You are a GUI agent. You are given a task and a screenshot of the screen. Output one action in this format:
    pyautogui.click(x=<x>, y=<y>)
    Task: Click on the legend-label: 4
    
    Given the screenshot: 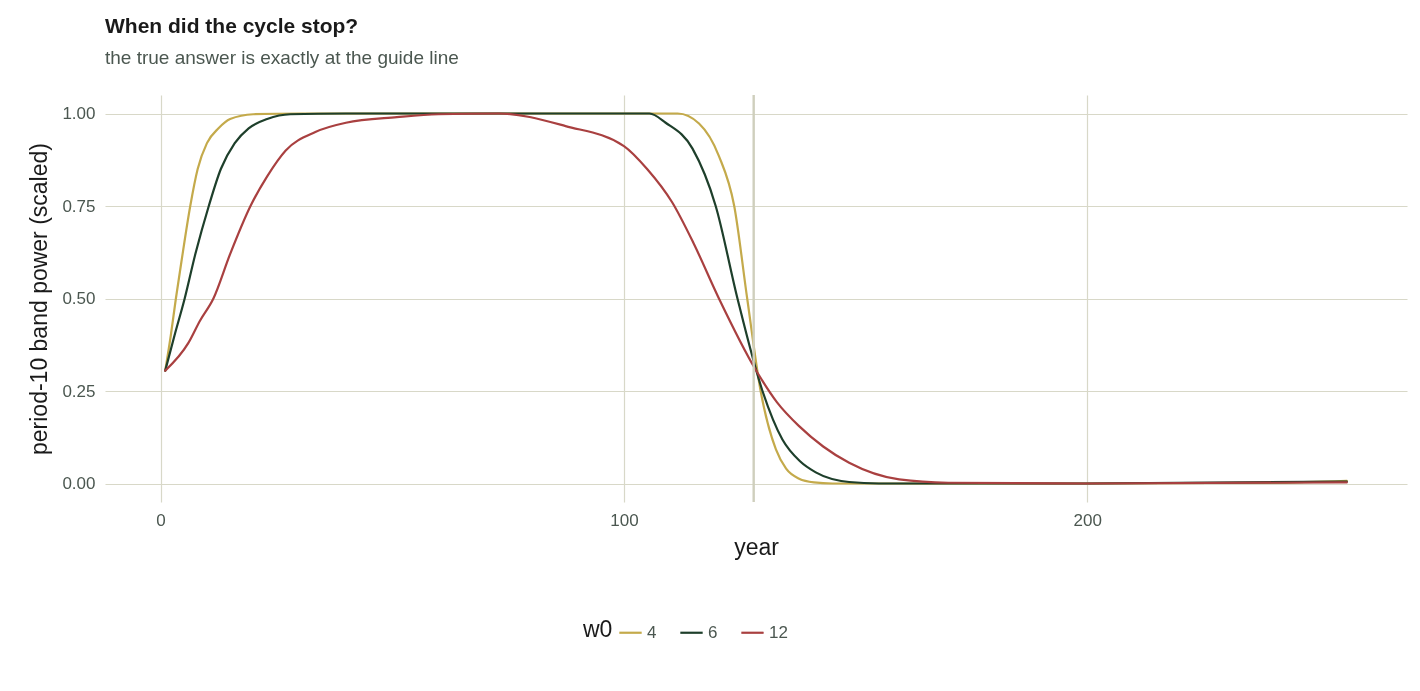 What is the action you would take?
    pyautogui.click(x=652, y=632)
    